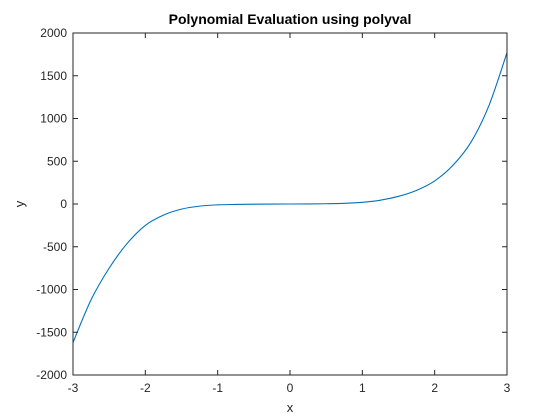 The height and width of the screenshot is (420, 560). What do you see at coordinates (63, 204) in the screenshot?
I see `y-tick-label: 0` at bounding box center [63, 204].